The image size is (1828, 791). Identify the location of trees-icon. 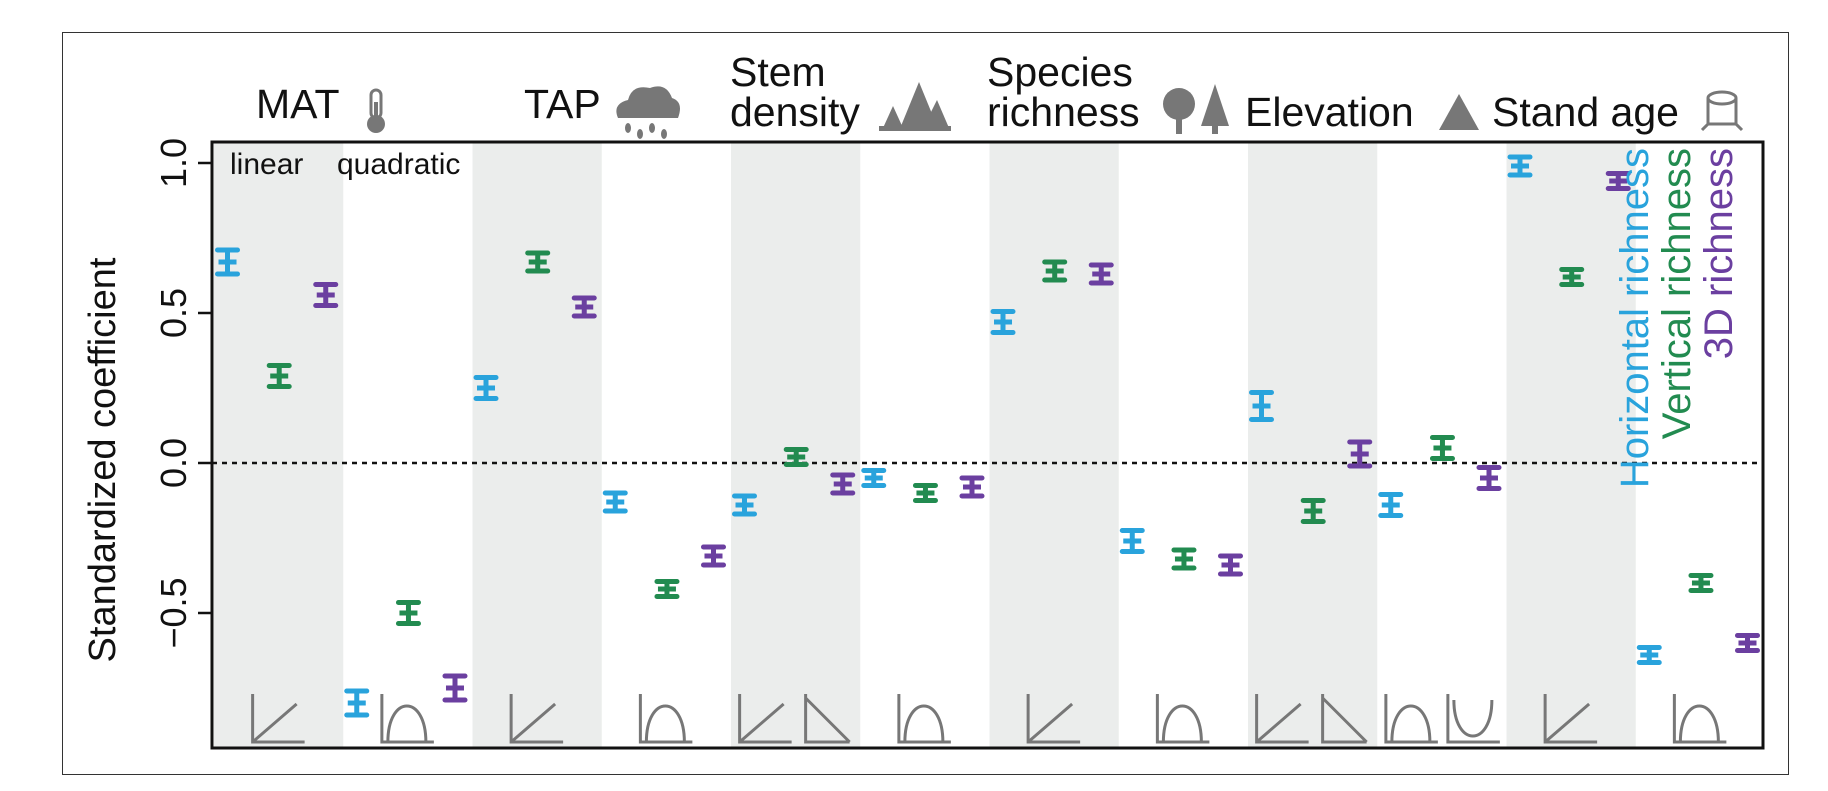
(1196, 109).